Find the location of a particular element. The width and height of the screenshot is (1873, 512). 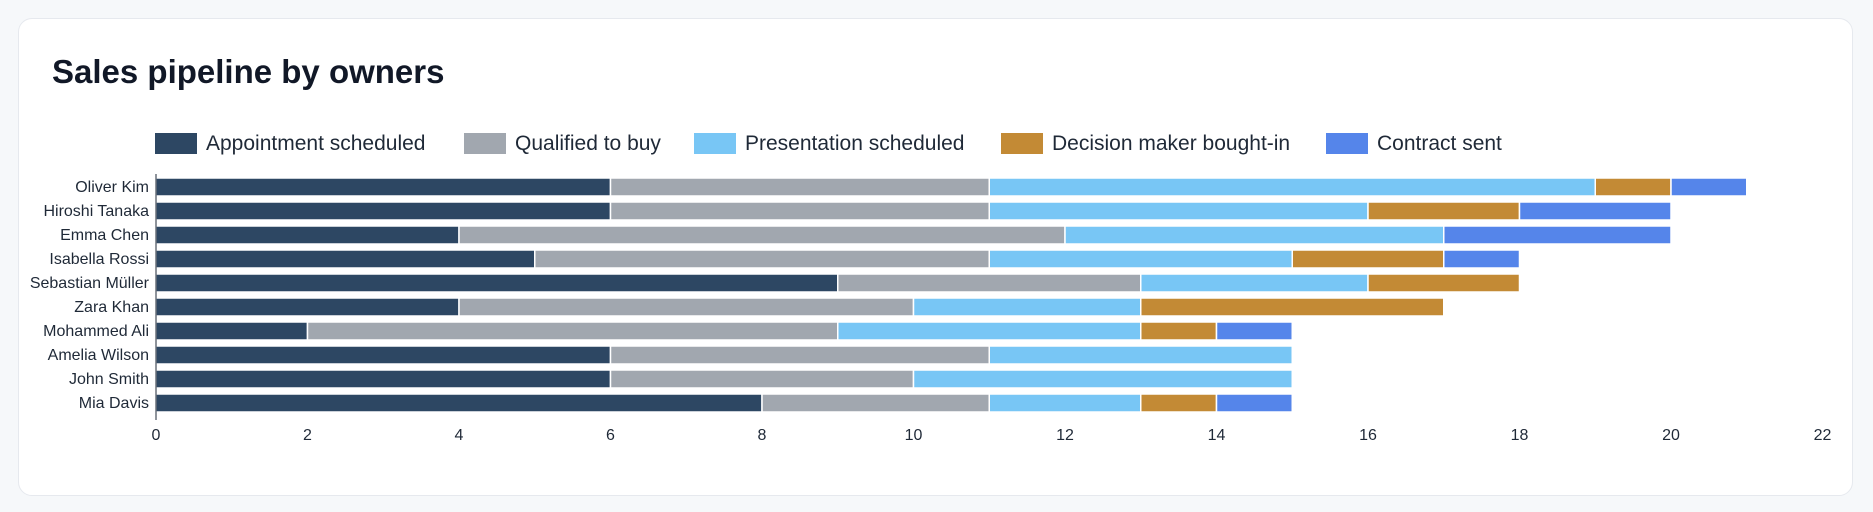

x-tick-6: 6 is located at coordinates (610, 435).